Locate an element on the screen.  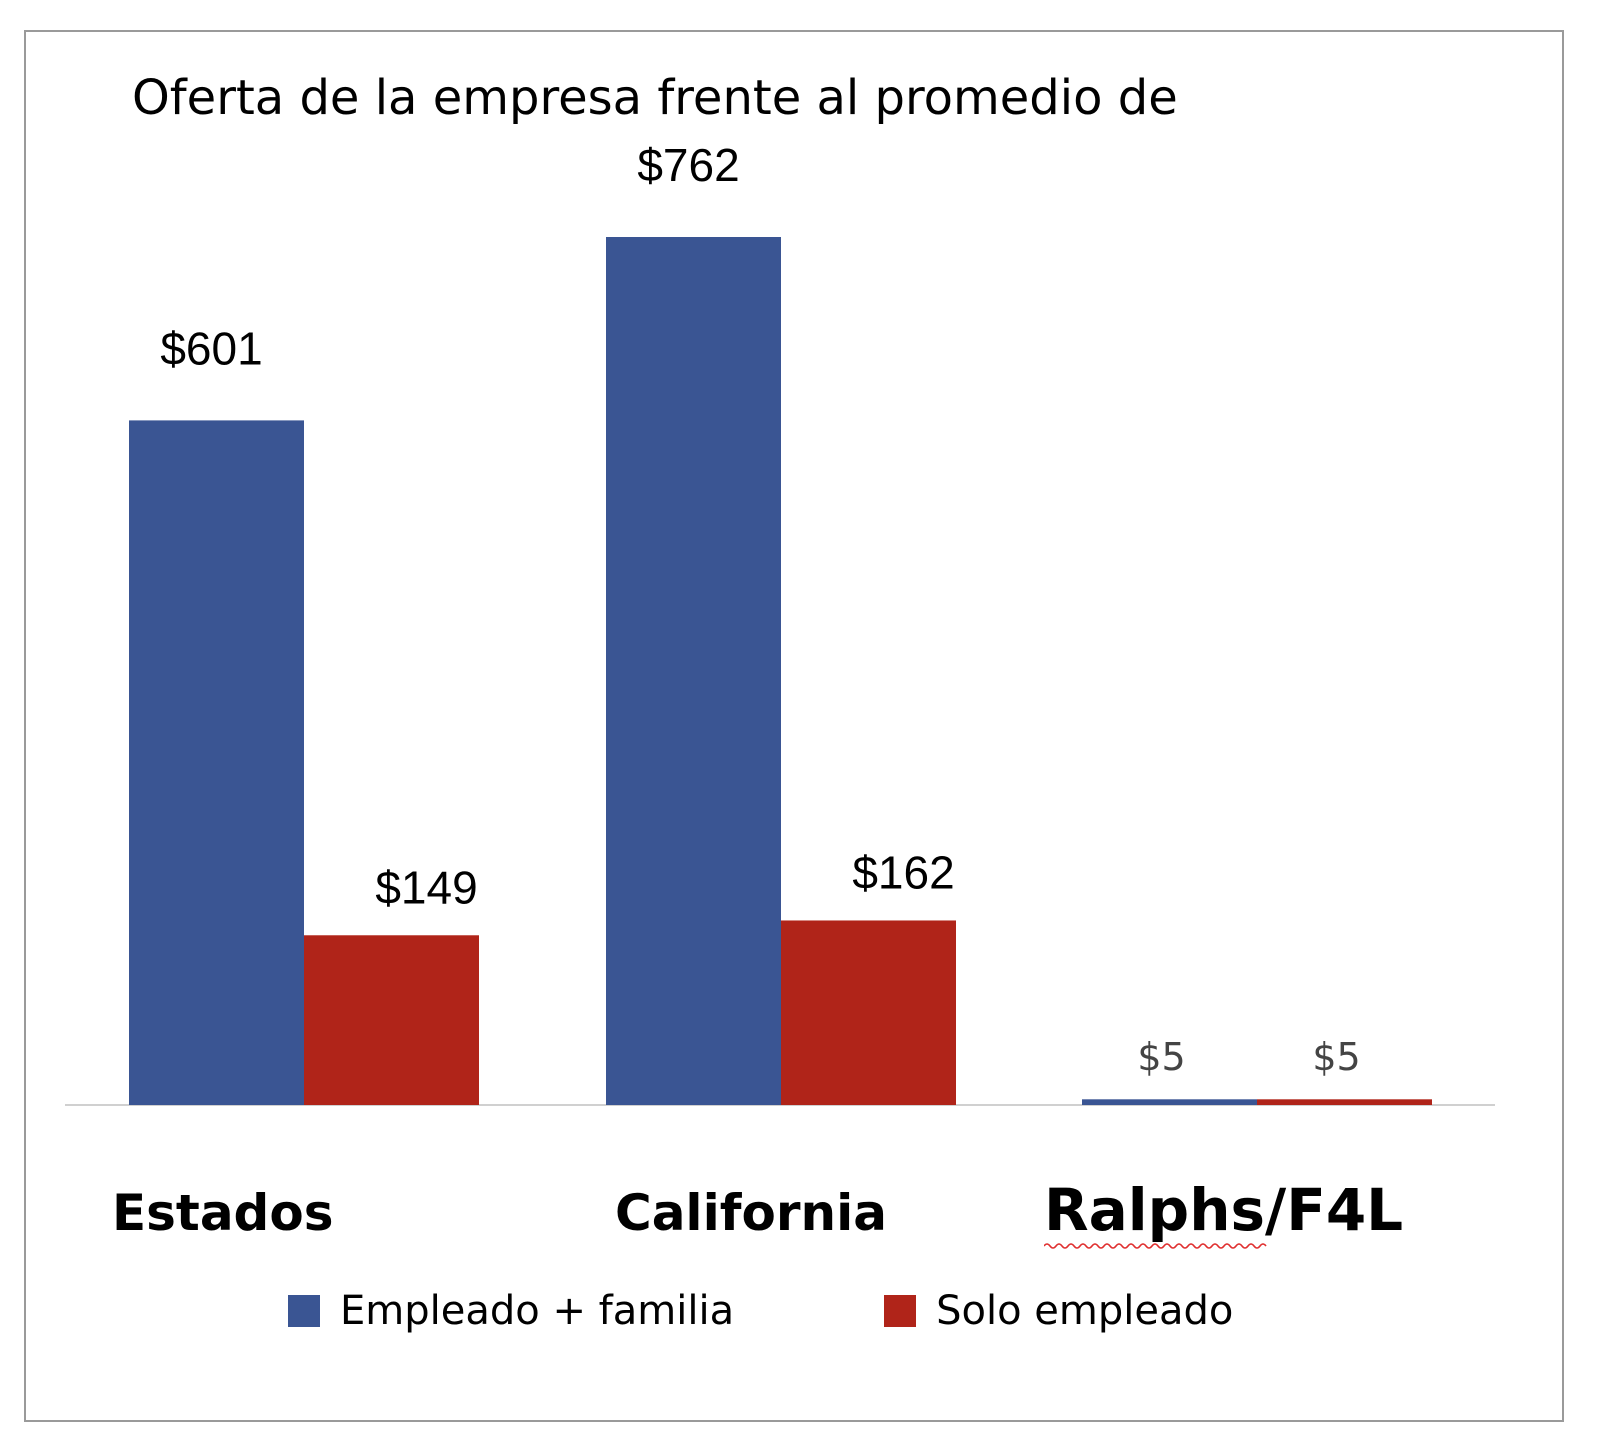
legend-item-solo-empleado: Solo empleado is located at coordinates (1058, 1311).